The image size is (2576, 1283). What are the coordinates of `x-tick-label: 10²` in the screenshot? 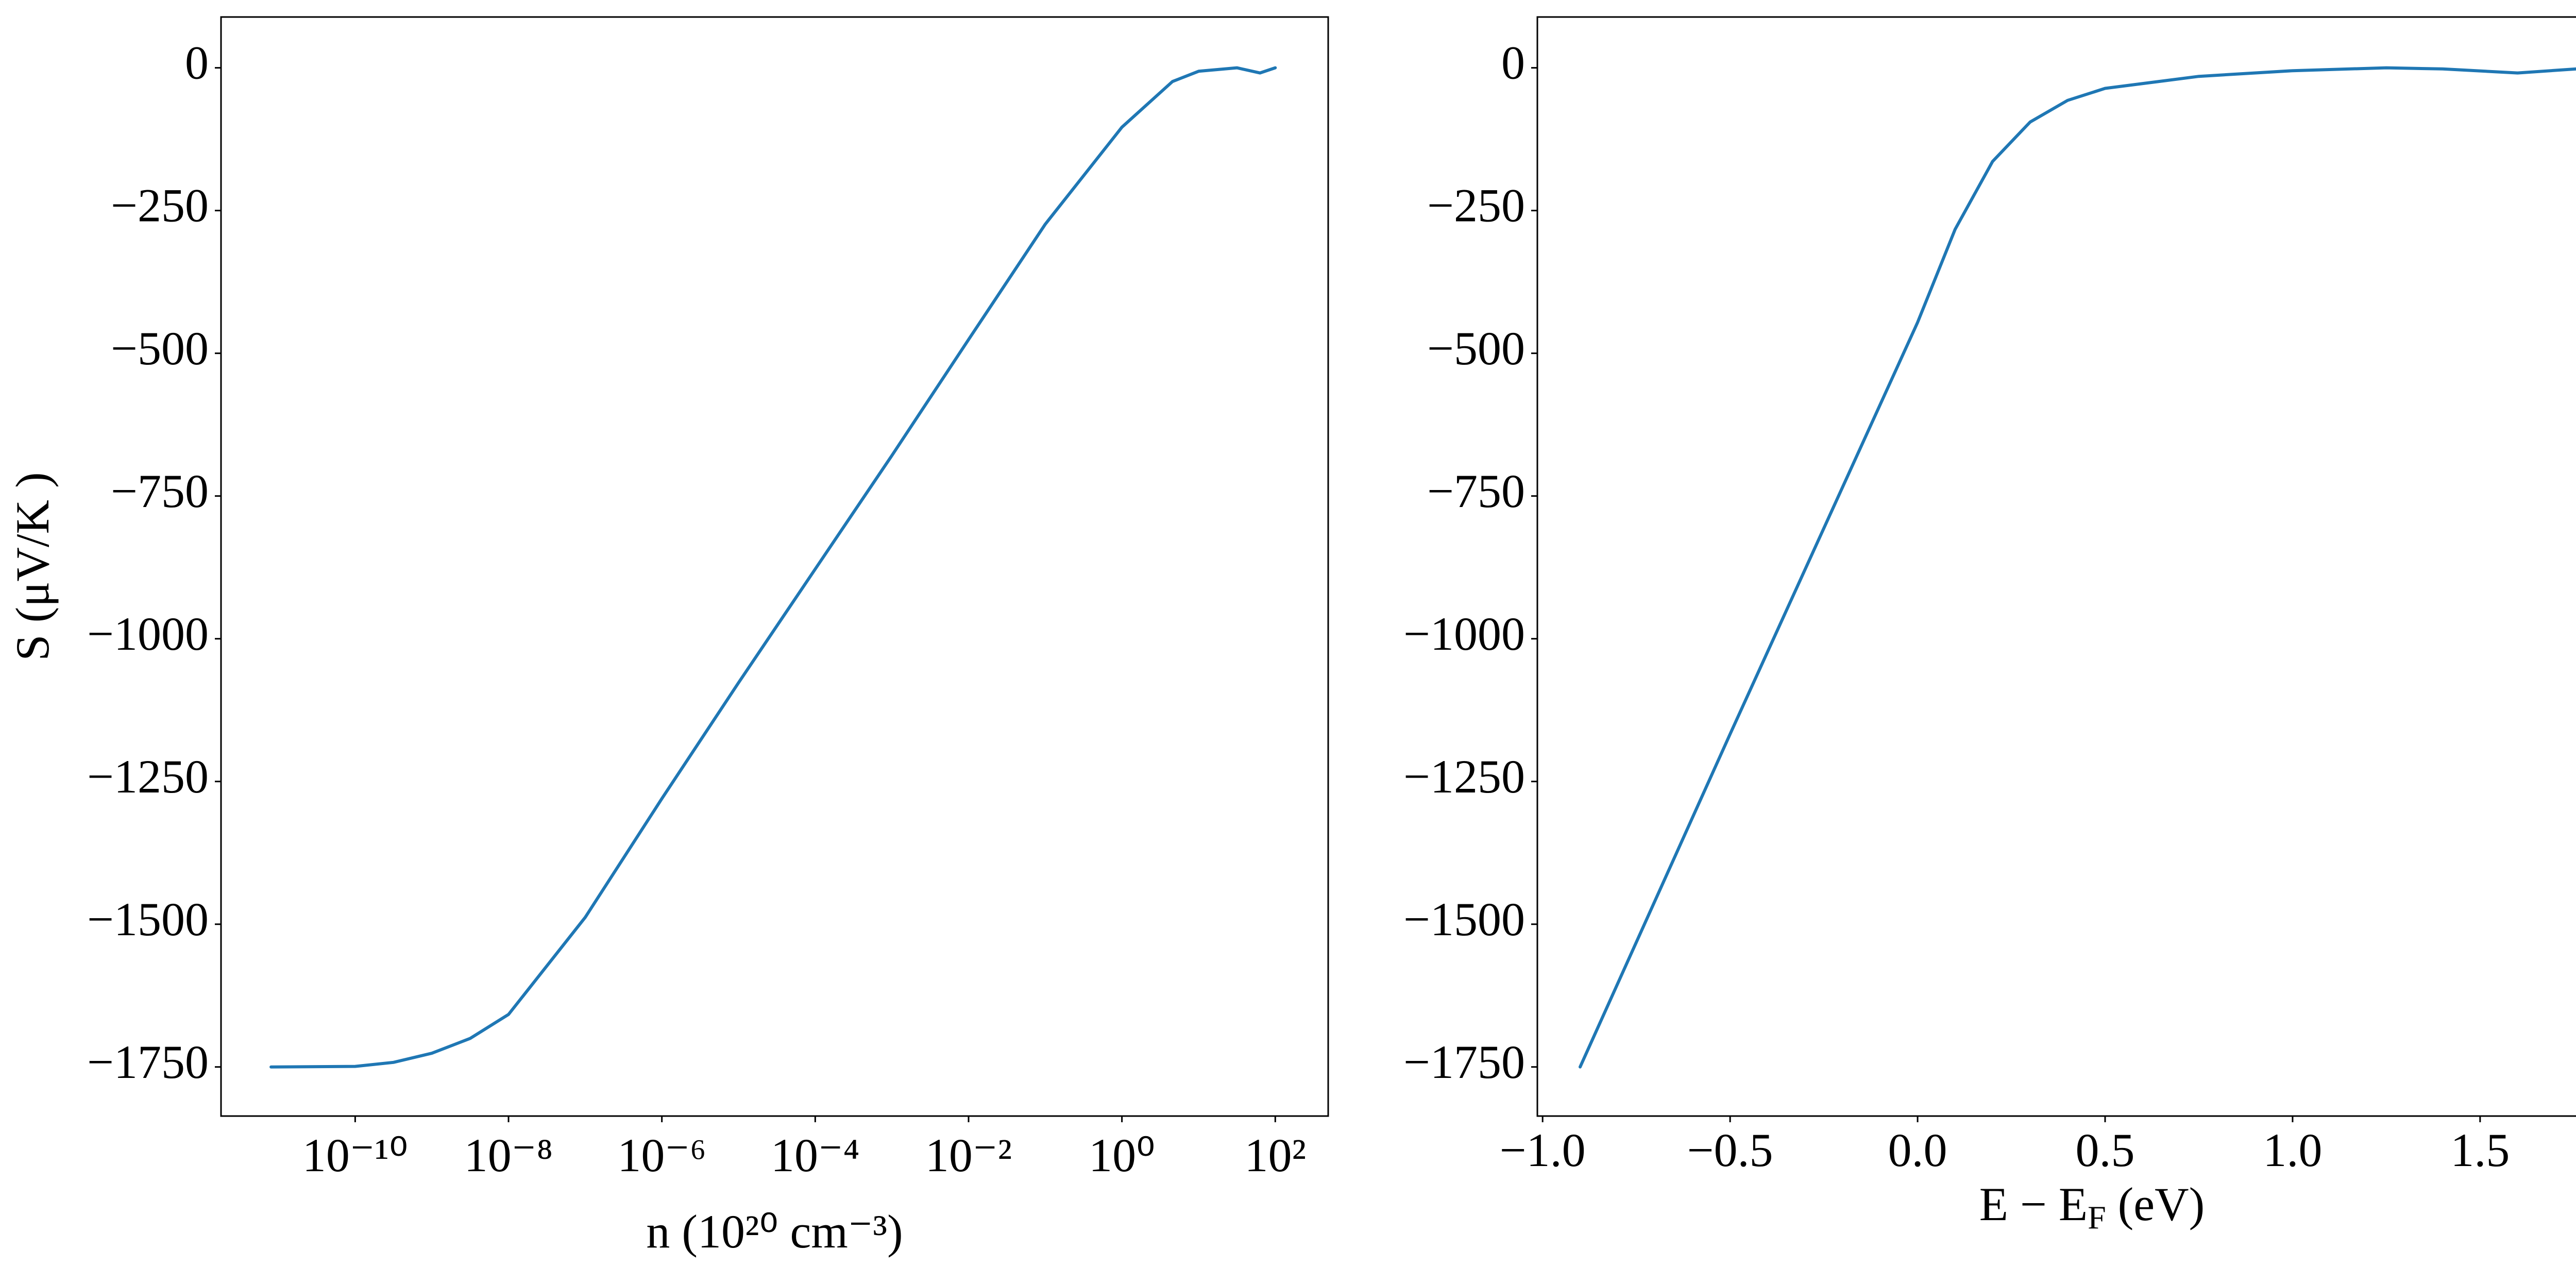 It's located at (1275, 1155).